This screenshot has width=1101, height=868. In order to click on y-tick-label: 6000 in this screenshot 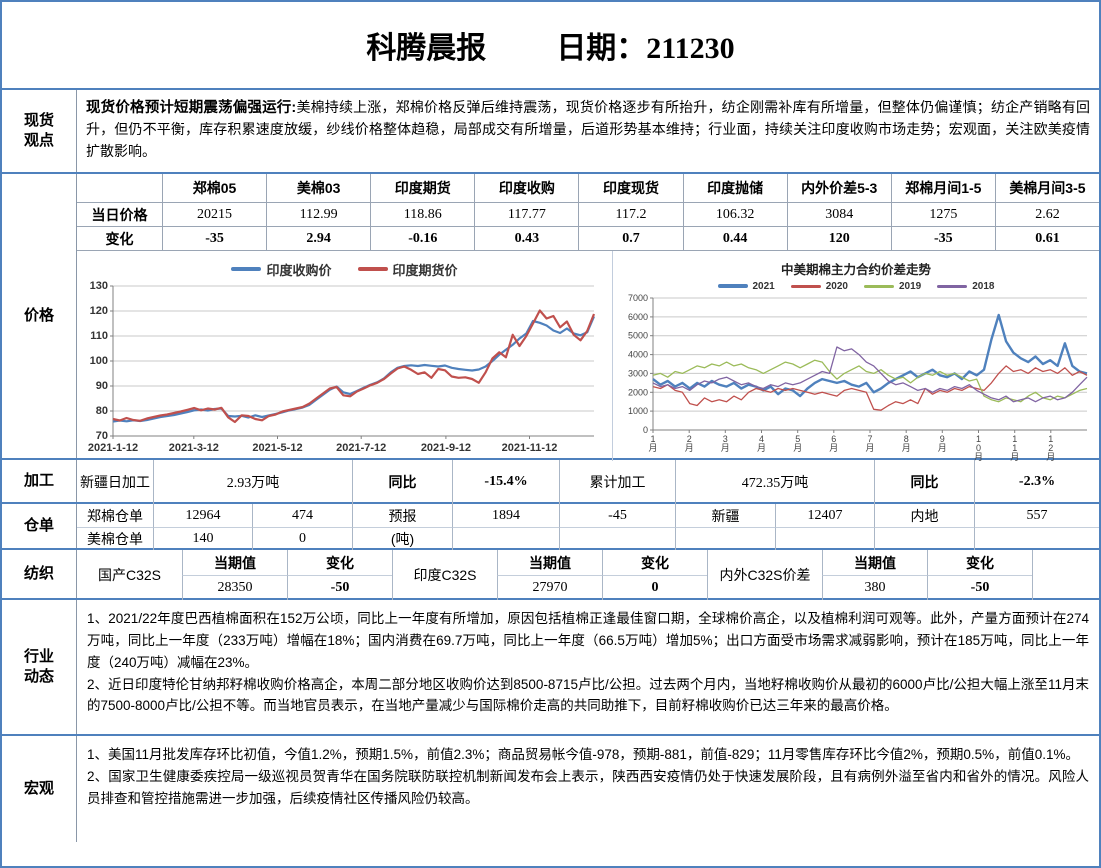, I will do `click(638, 317)`.